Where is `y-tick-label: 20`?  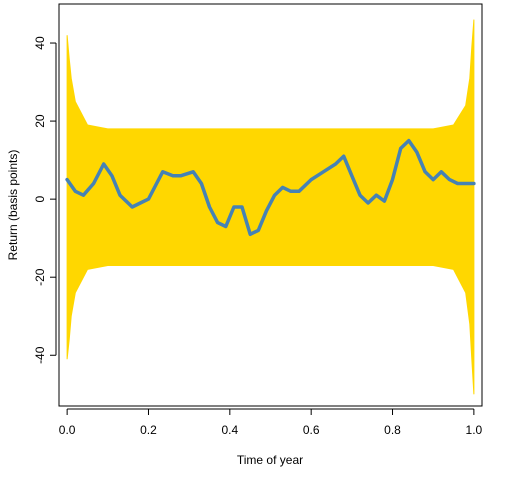 y-tick-label: 20 is located at coordinates (40, 121).